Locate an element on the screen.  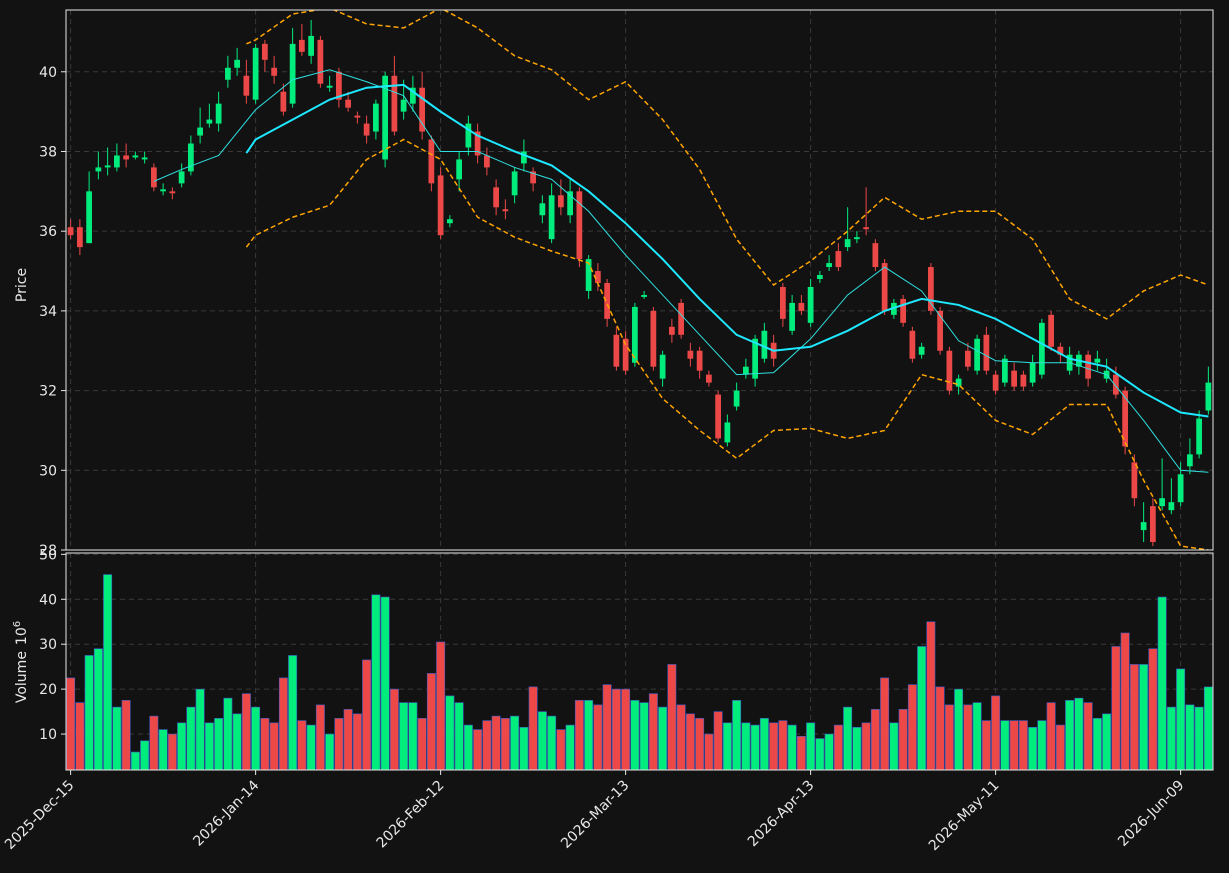
volume-tick-label: 40 is located at coordinates (48, 600).